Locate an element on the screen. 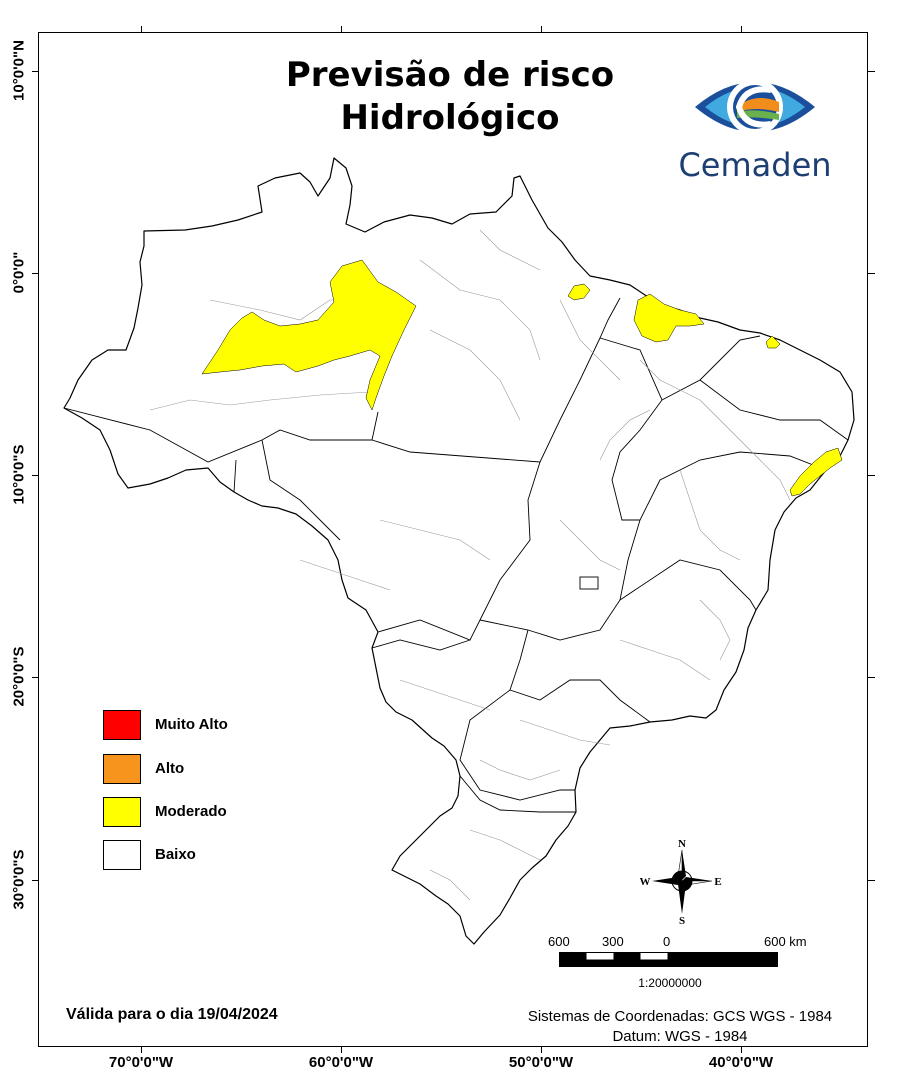 The height and width of the screenshot is (1080, 903). legend-label-alto: Alto is located at coordinates (170, 768).